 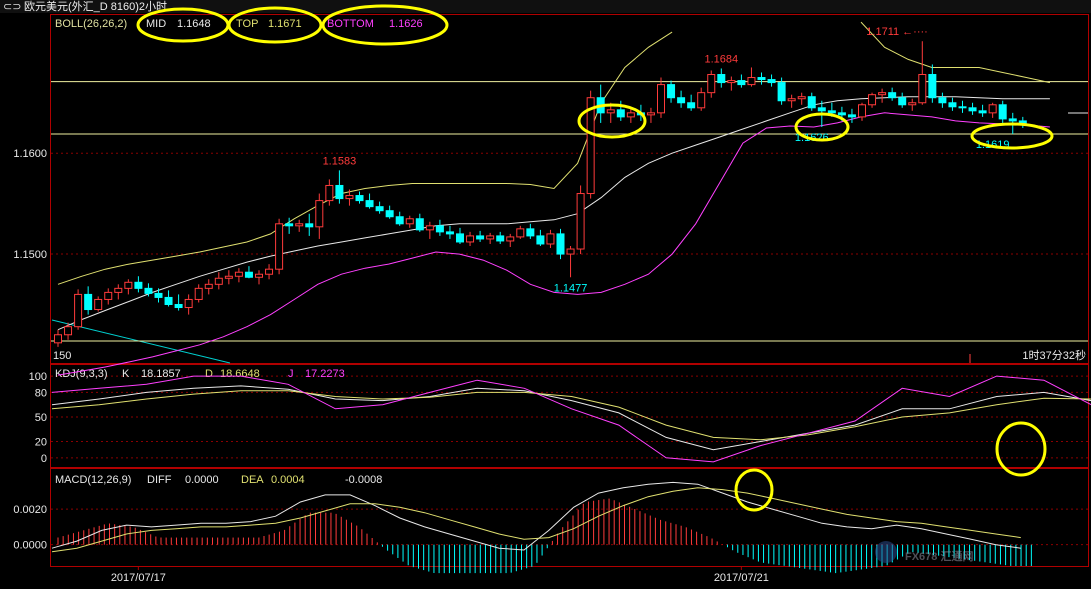 What do you see at coordinates (41, 442) in the screenshot?
I see `y-tick-label: 20` at bounding box center [41, 442].